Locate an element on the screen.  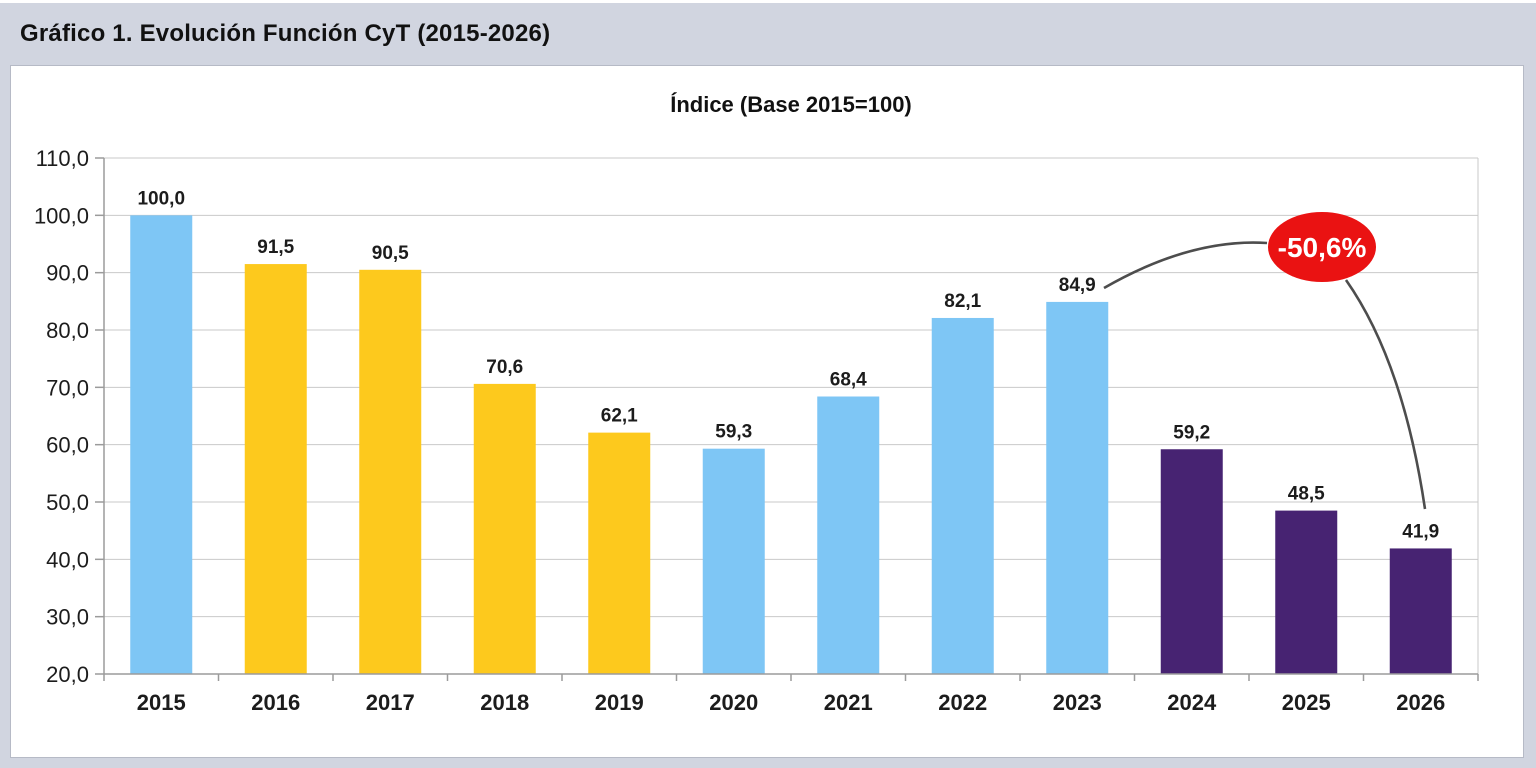
x-axis-label-2024: 2024 is located at coordinates (1192, 702).